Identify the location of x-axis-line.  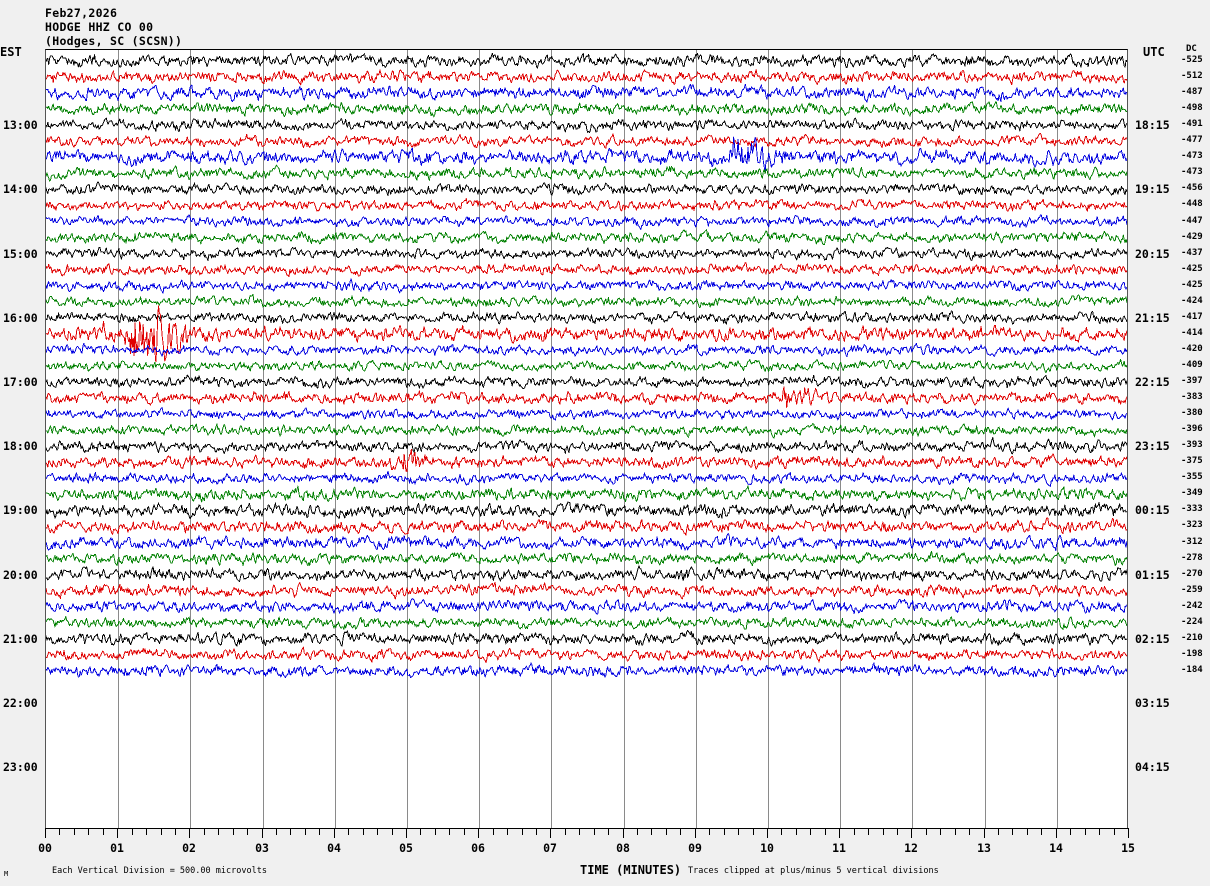
(587, 828).